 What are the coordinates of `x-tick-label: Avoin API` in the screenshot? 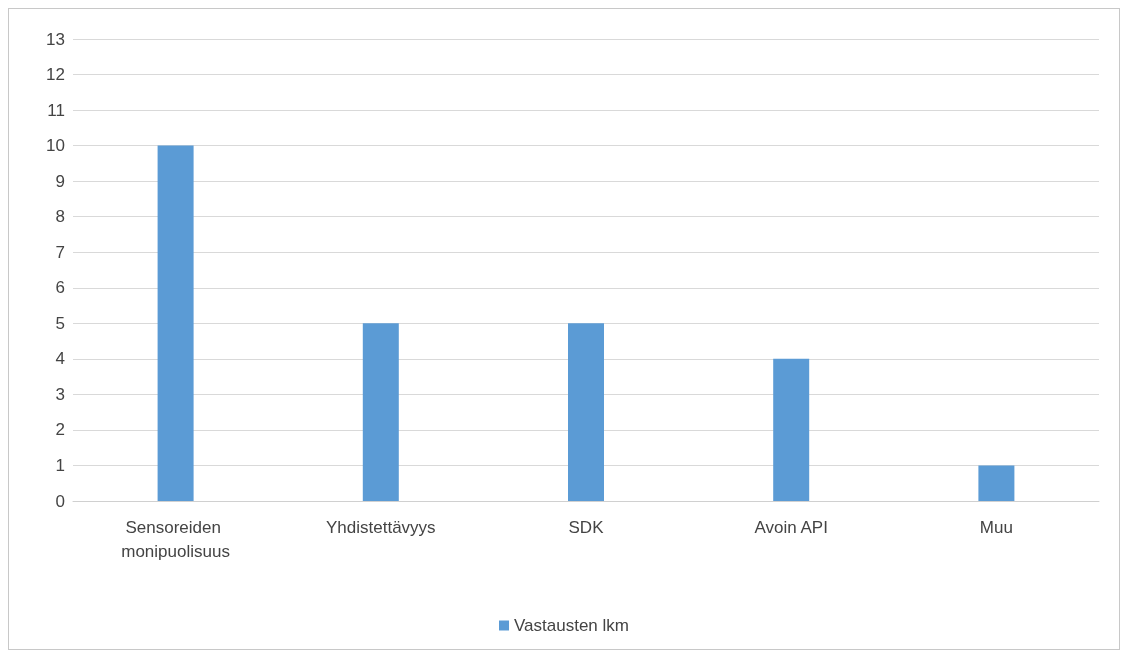 It's located at (791, 527).